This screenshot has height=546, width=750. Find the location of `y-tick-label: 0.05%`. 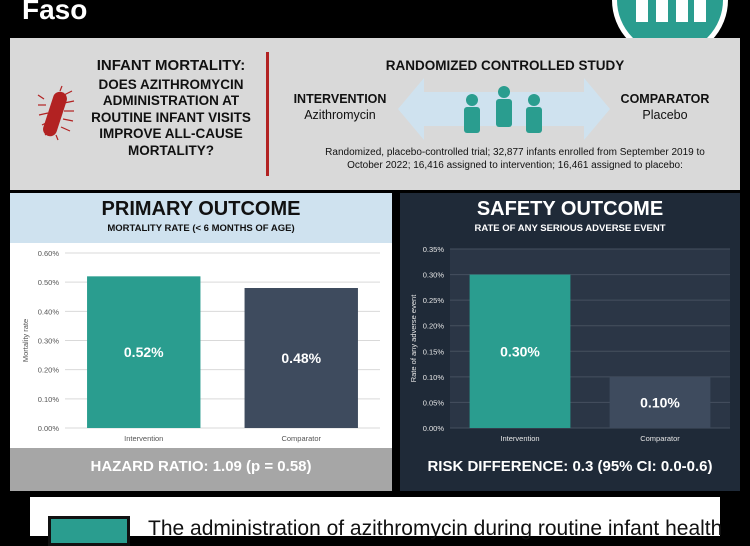

y-tick-label: 0.05% is located at coordinates (434, 402).